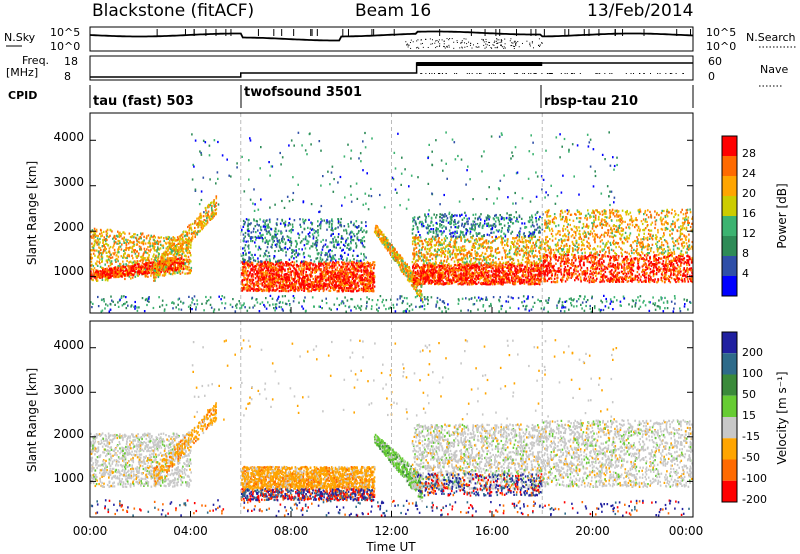  Describe the element at coordinates (771, 37) in the screenshot. I see `noise-right-label: N.Search` at that location.